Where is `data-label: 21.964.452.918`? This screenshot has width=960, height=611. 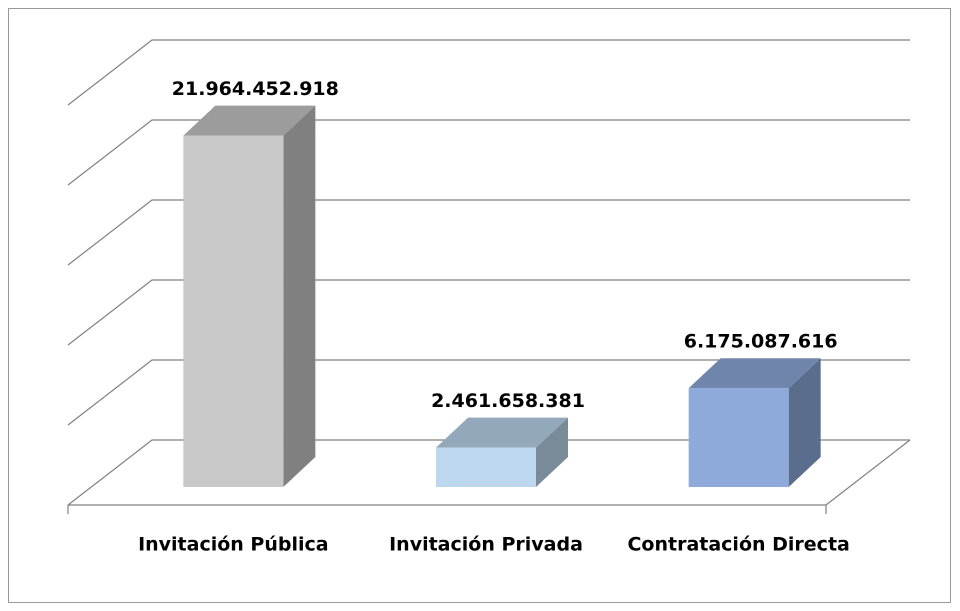
data-label: 21.964.452.918 is located at coordinates (255, 89).